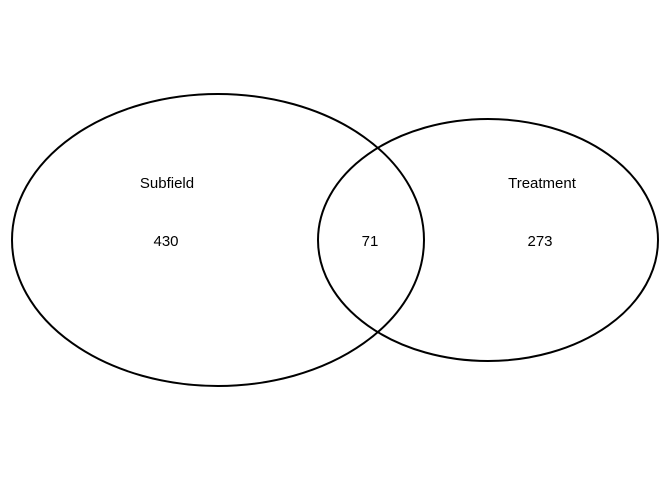 Image resolution: width=672 pixels, height=480 pixels. What do you see at coordinates (370, 241) in the screenshot?
I see `count-overlap: 71` at bounding box center [370, 241].